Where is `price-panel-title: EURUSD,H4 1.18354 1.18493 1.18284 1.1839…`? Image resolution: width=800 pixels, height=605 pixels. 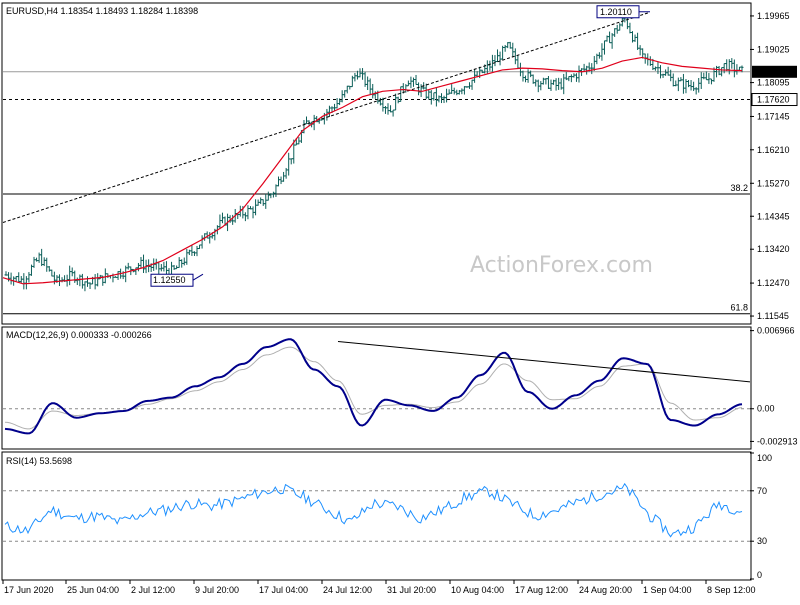 price-panel-title: EURUSD,H4 1.18354 1.18493 1.18284 1.1839… is located at coordinates (102, 11).